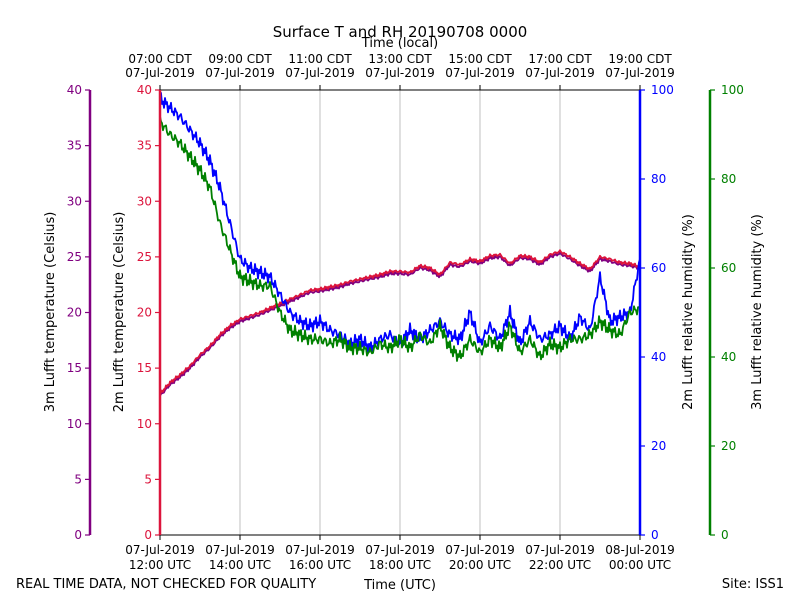  What do you see at coordinates (144, 313) in the screenshot?
I see `y-tick-label-2m-temp: 20` at bounding box center [144, 313].